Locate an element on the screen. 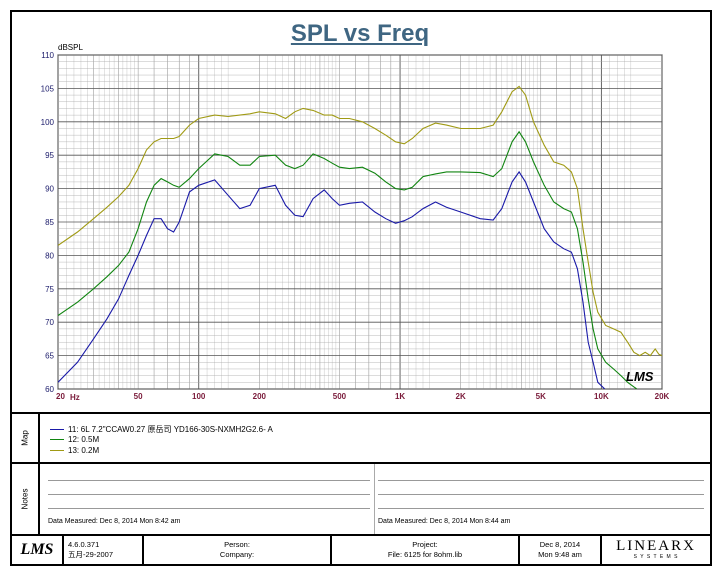 The height and width of the screenshot is (576, 720). y-tick-label: 105 is located at coordinates (48, 88).